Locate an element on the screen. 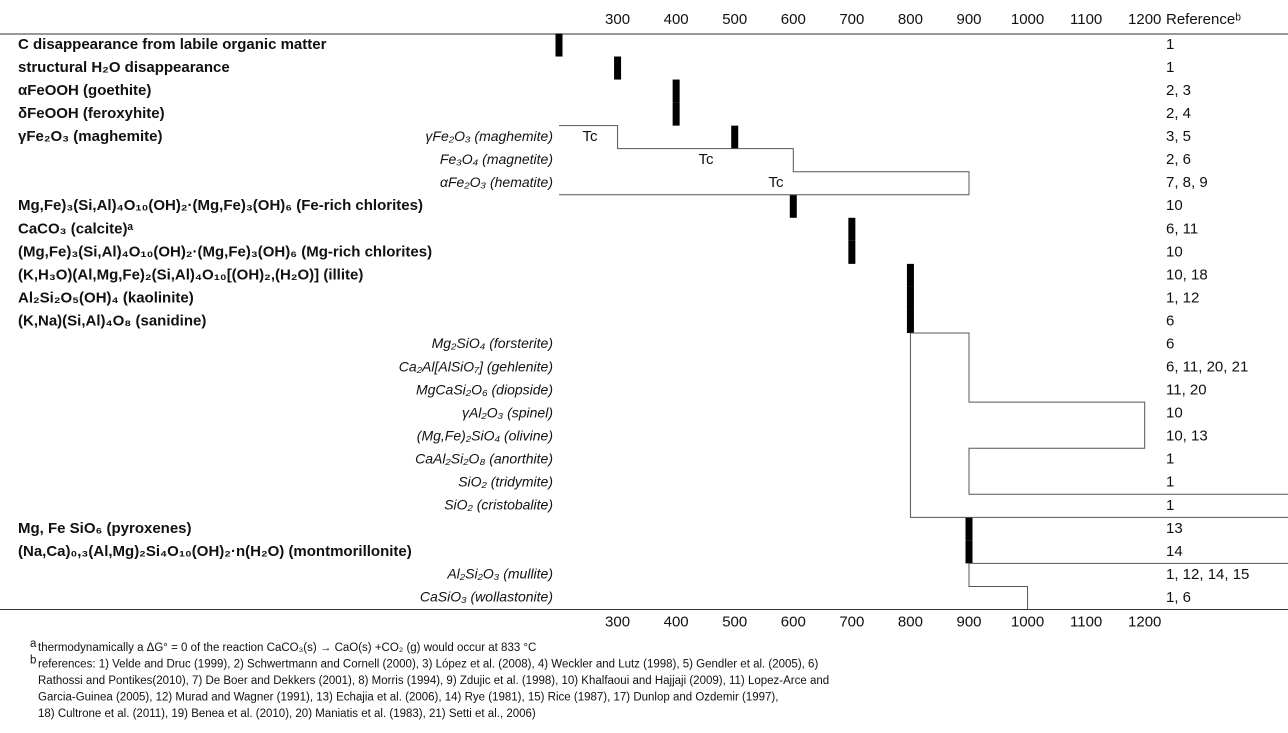 The height and width of the screenshot is (733, 1288). mineral-label: Mg₂SiO₄ (forsterite) is located at coordinates (492, 343).